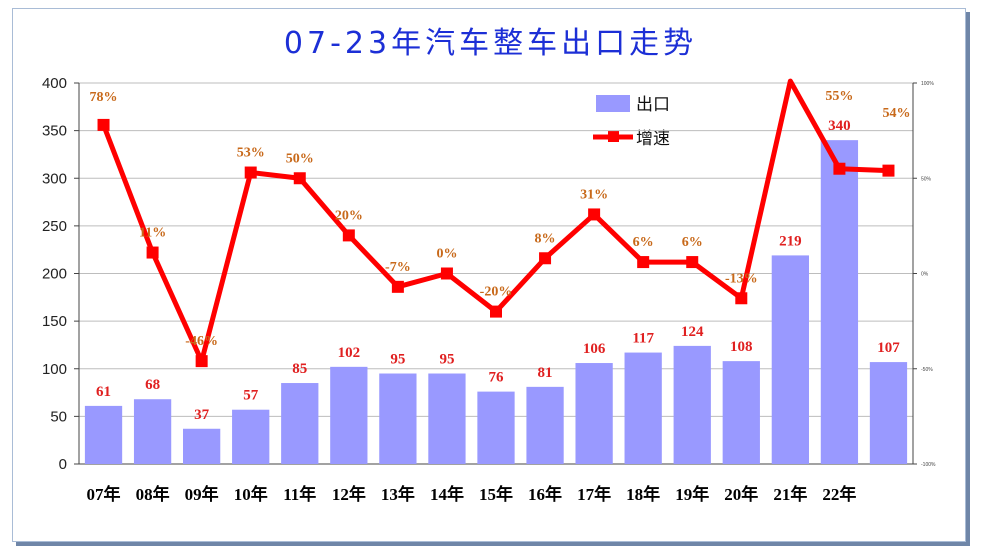 The image size is (981, 553). What do you see at coordinates (692, 494) in the screenshot?
I see `x-tick-label: 19年` at bounding box center [692, 494].